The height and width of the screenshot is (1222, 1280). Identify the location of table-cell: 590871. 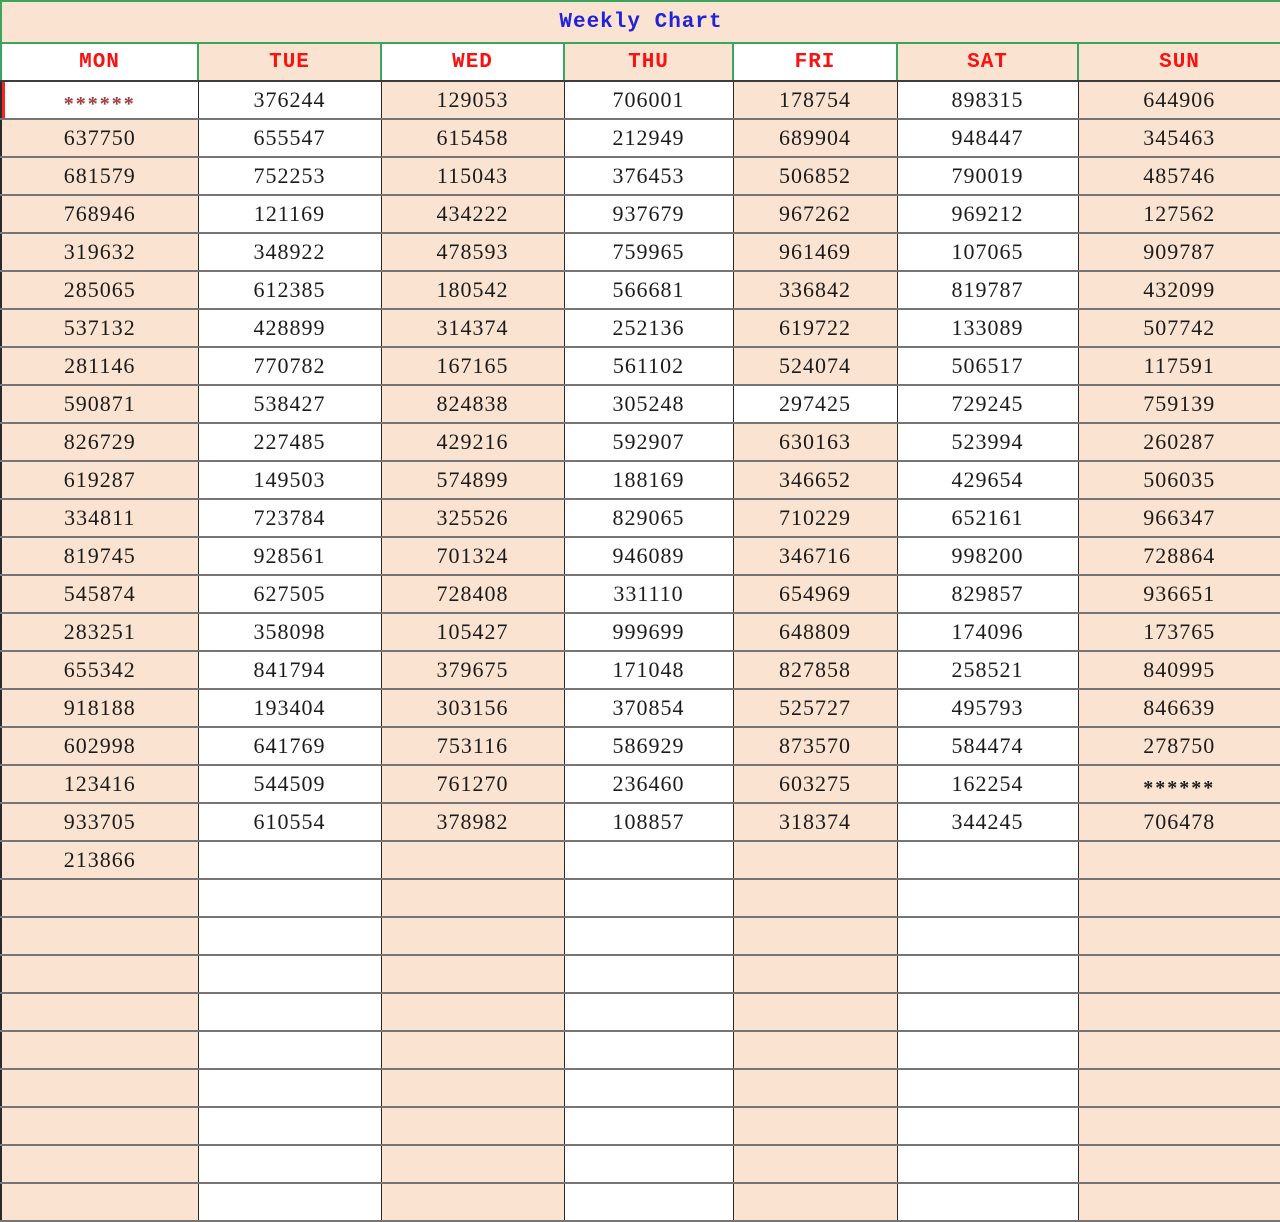
(99, 404).